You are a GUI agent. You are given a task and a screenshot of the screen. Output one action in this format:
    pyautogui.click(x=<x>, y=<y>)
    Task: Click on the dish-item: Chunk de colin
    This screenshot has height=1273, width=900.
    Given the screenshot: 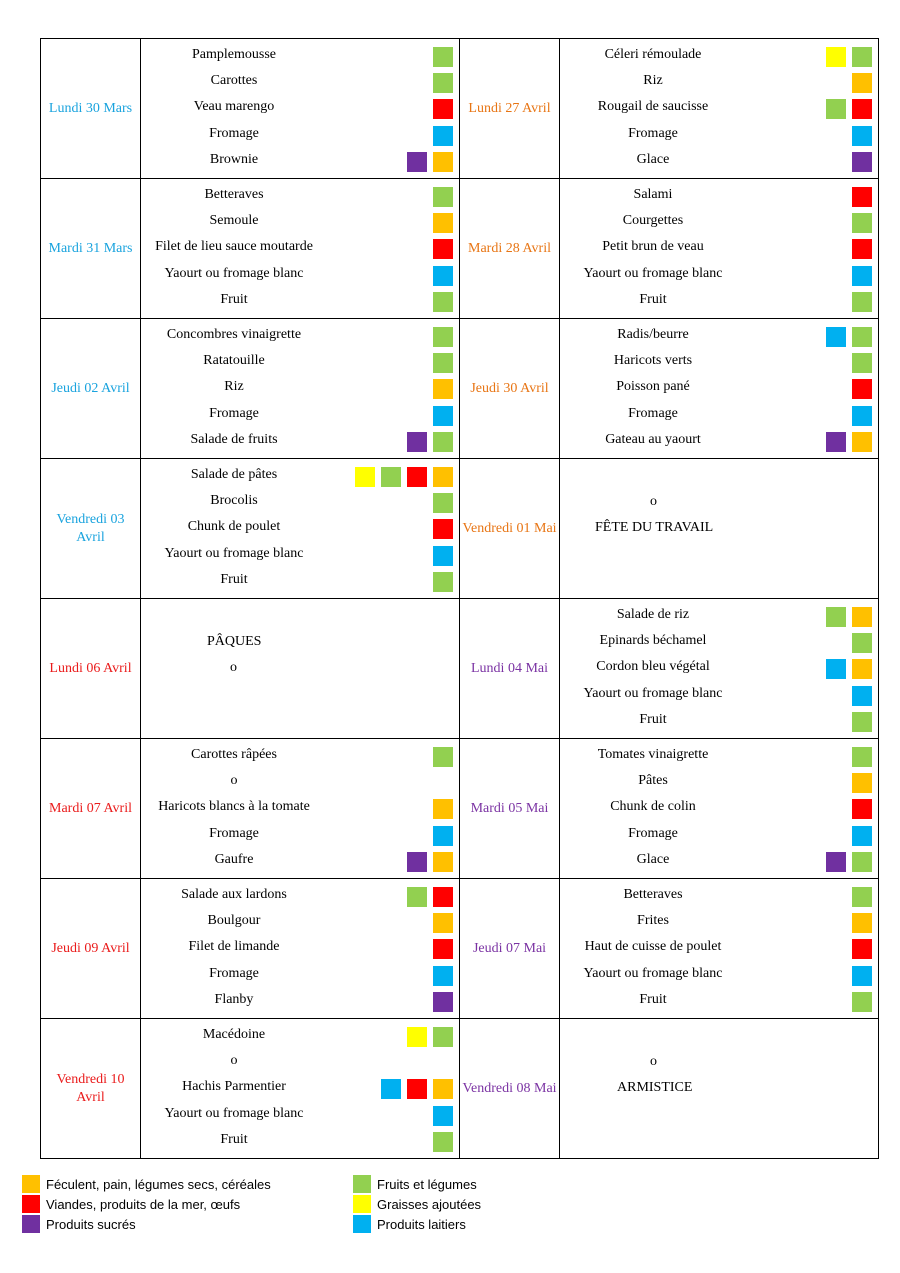 What is the action you would take?
    pyautogui.click(x=719, y=808)
    